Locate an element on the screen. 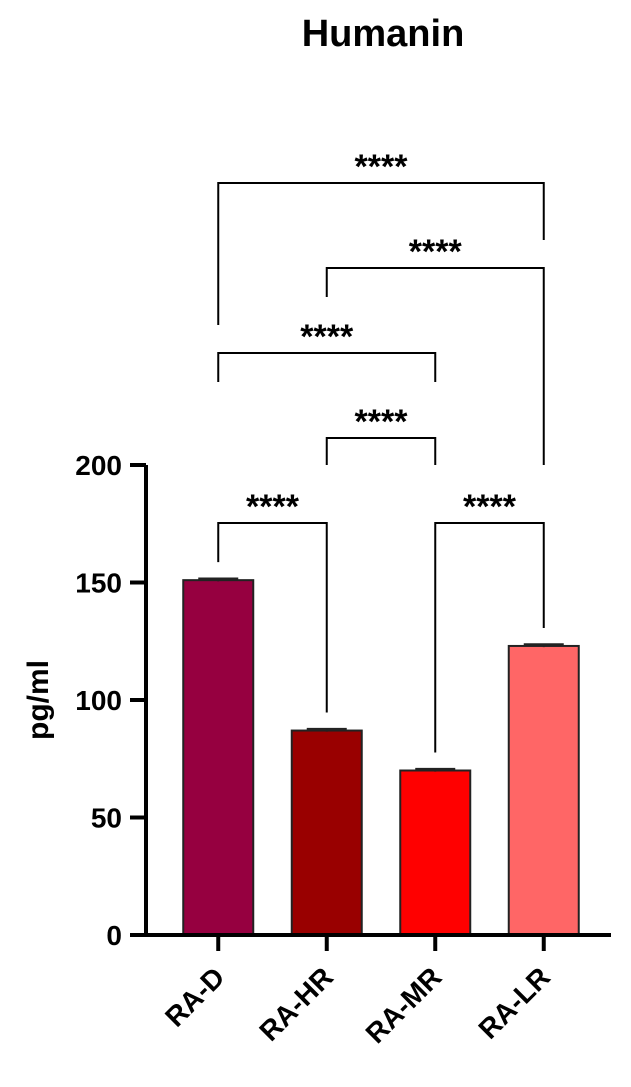 Image resolution: width=631 pixels, height=1087 pixels. x-tick-label: RA-MR is located at coordinates (404, 1005).